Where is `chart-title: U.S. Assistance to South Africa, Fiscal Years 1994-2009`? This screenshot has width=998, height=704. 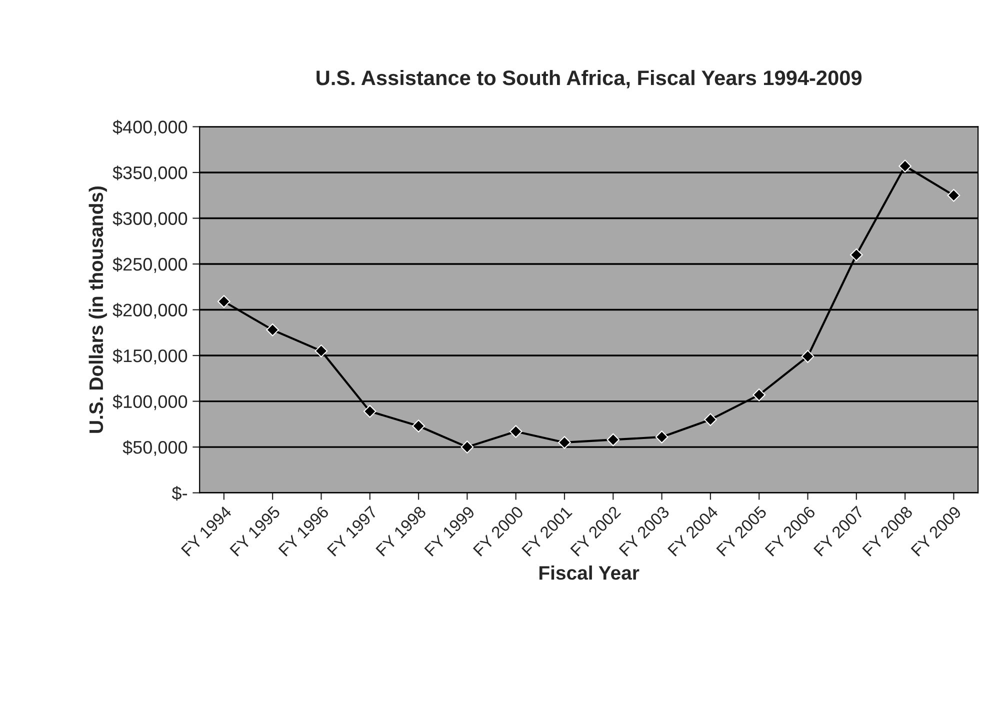 chart-title: U.S. Assistance to South Africa, Fiscal Years 1994-2009 is located at coordinates (589, 79).